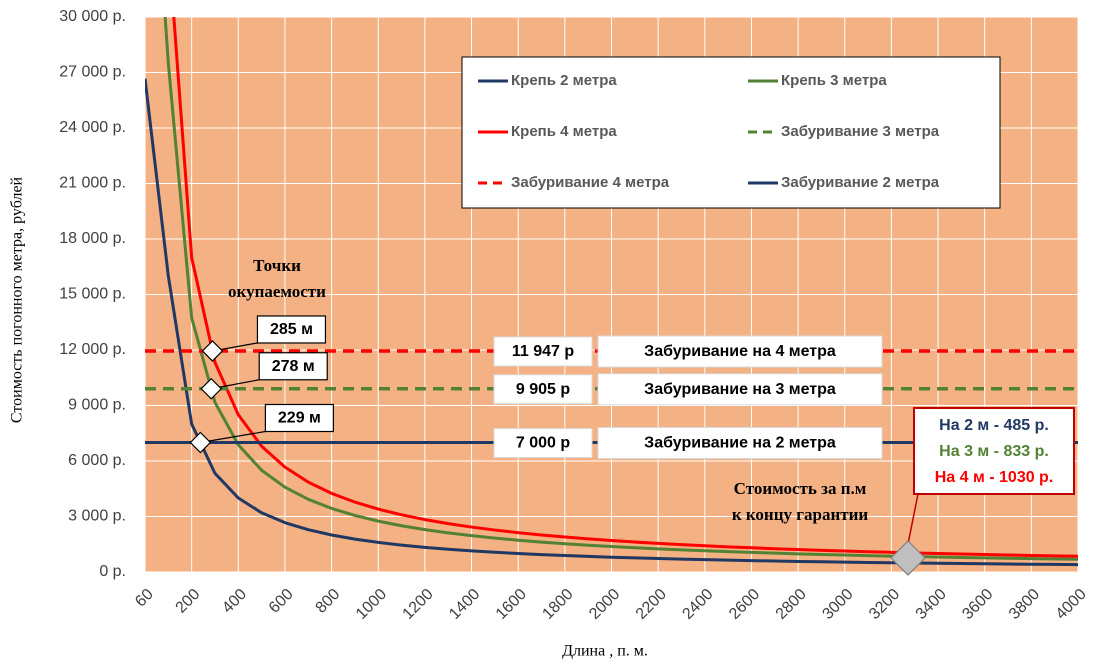 The height and width of the screenshot is (668, 1093). I want to click on payback-label: 229 м, so click(299, 418).